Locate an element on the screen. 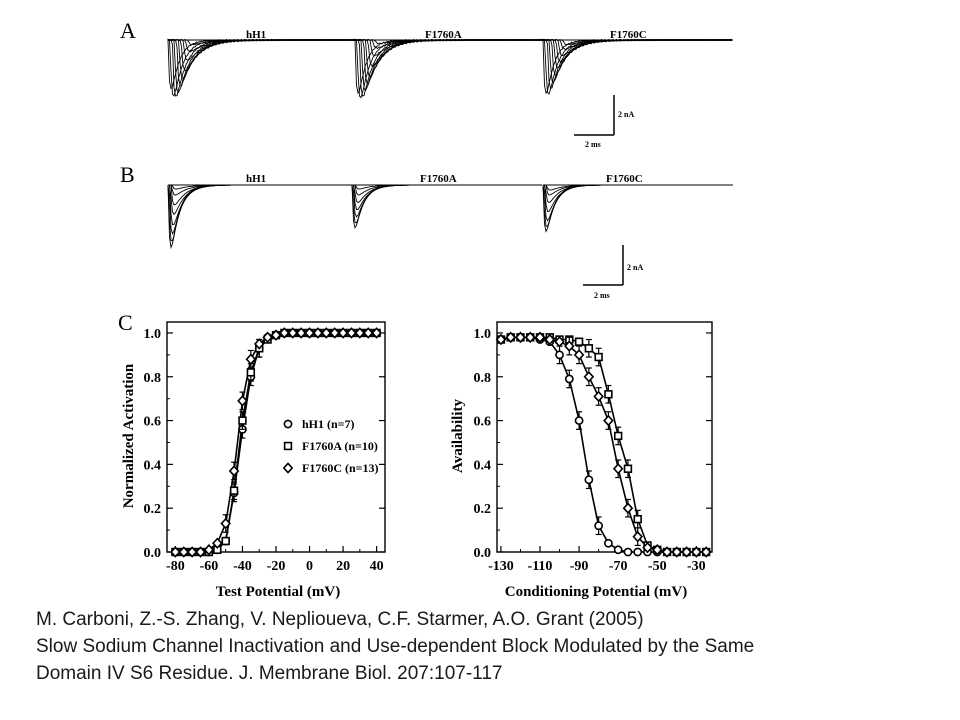 This screenshot has width=960, height=720. panel-a-scale-time: 2 ms is located at coordinates (593, 144).